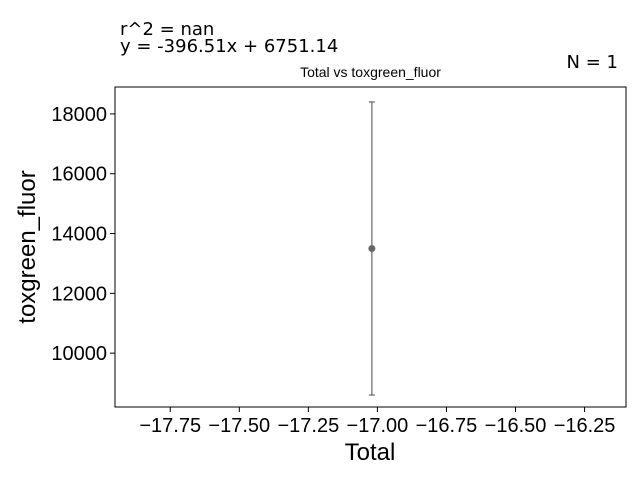  I want to click on x-tick-label: −16.25, so click(585, 426).